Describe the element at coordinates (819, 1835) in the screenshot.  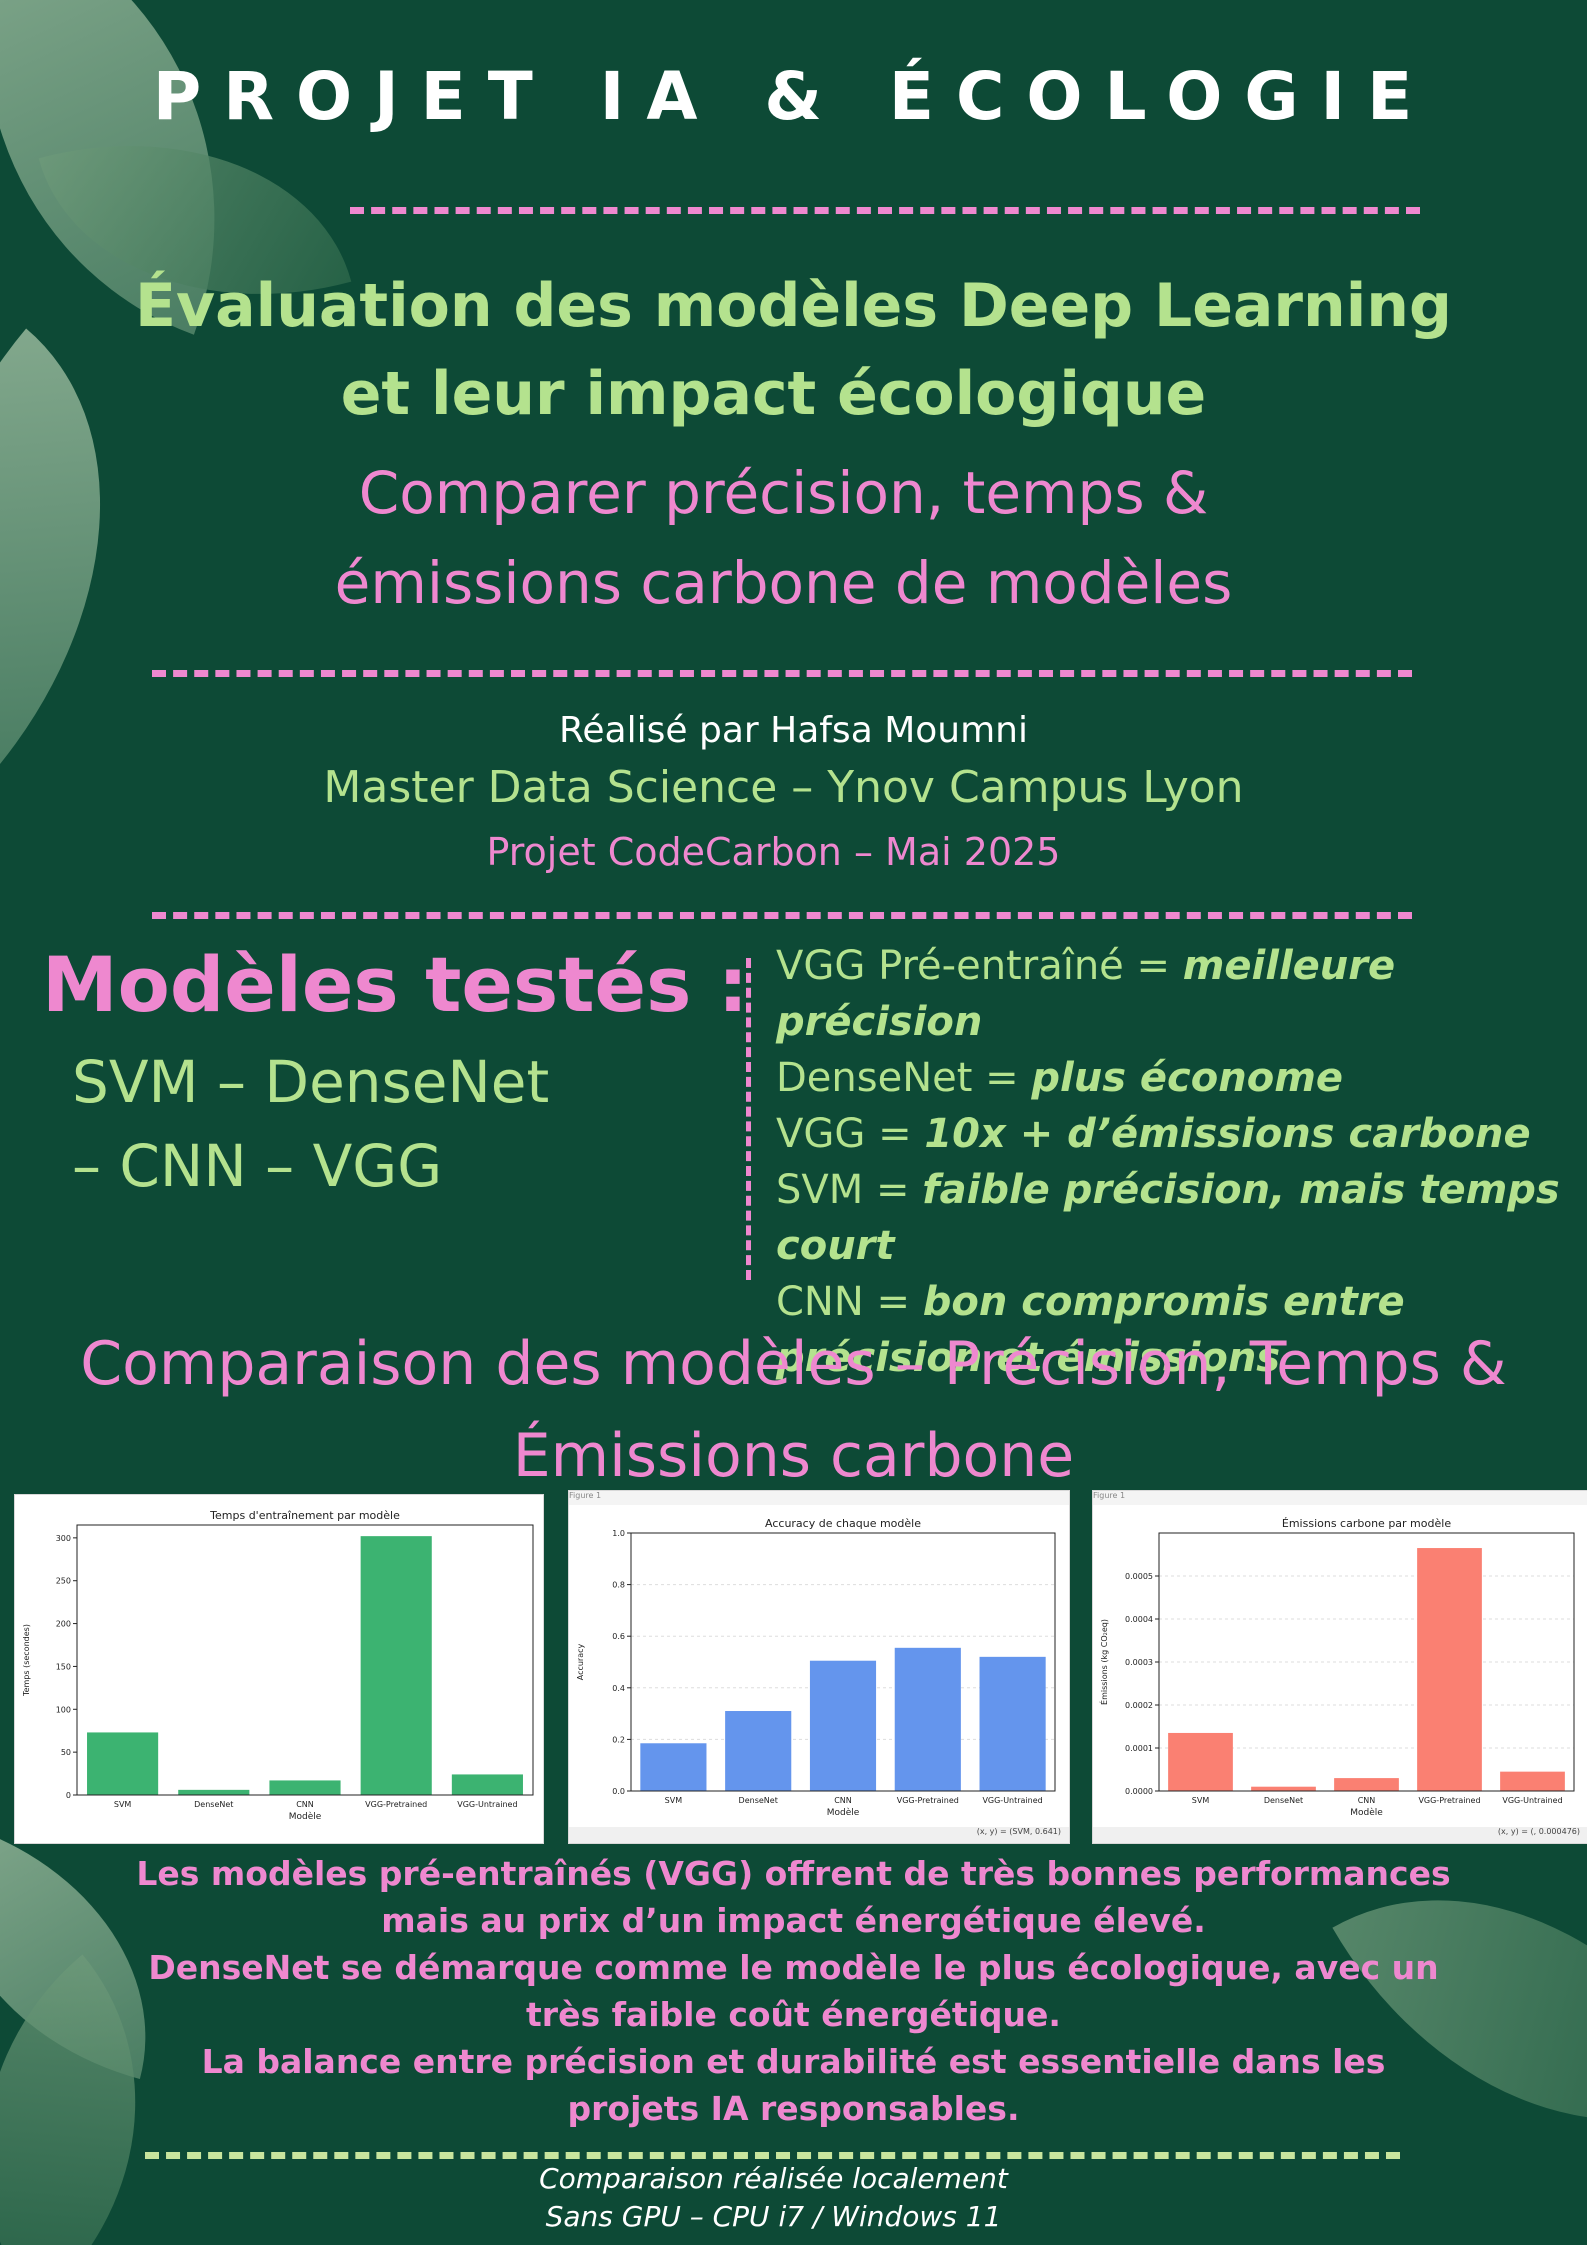
I see `figure-toolbar: (x, y) = (SVM, 0.641)` at that location.